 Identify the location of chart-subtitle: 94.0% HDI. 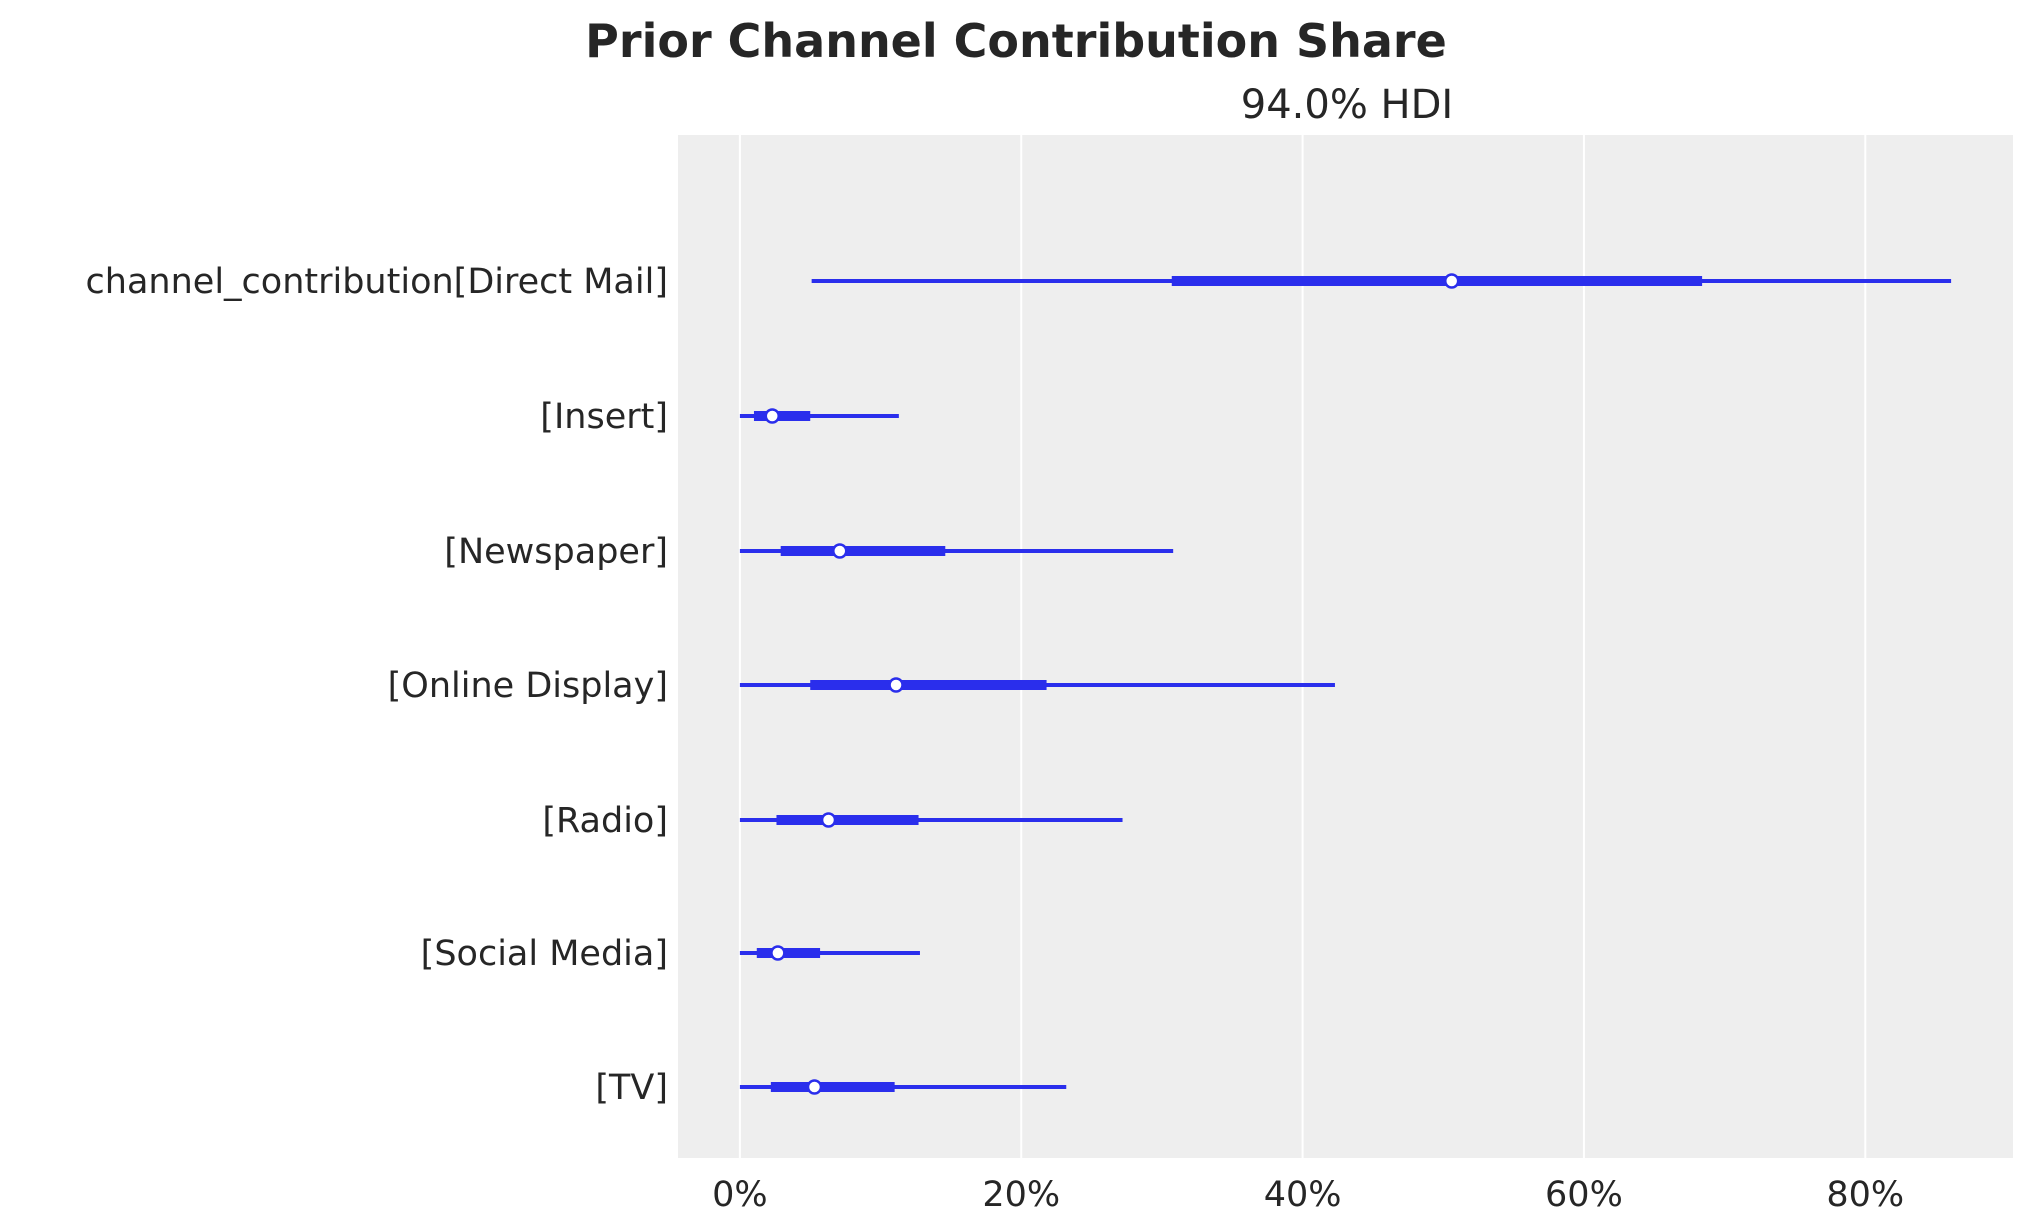
(1347, 105).